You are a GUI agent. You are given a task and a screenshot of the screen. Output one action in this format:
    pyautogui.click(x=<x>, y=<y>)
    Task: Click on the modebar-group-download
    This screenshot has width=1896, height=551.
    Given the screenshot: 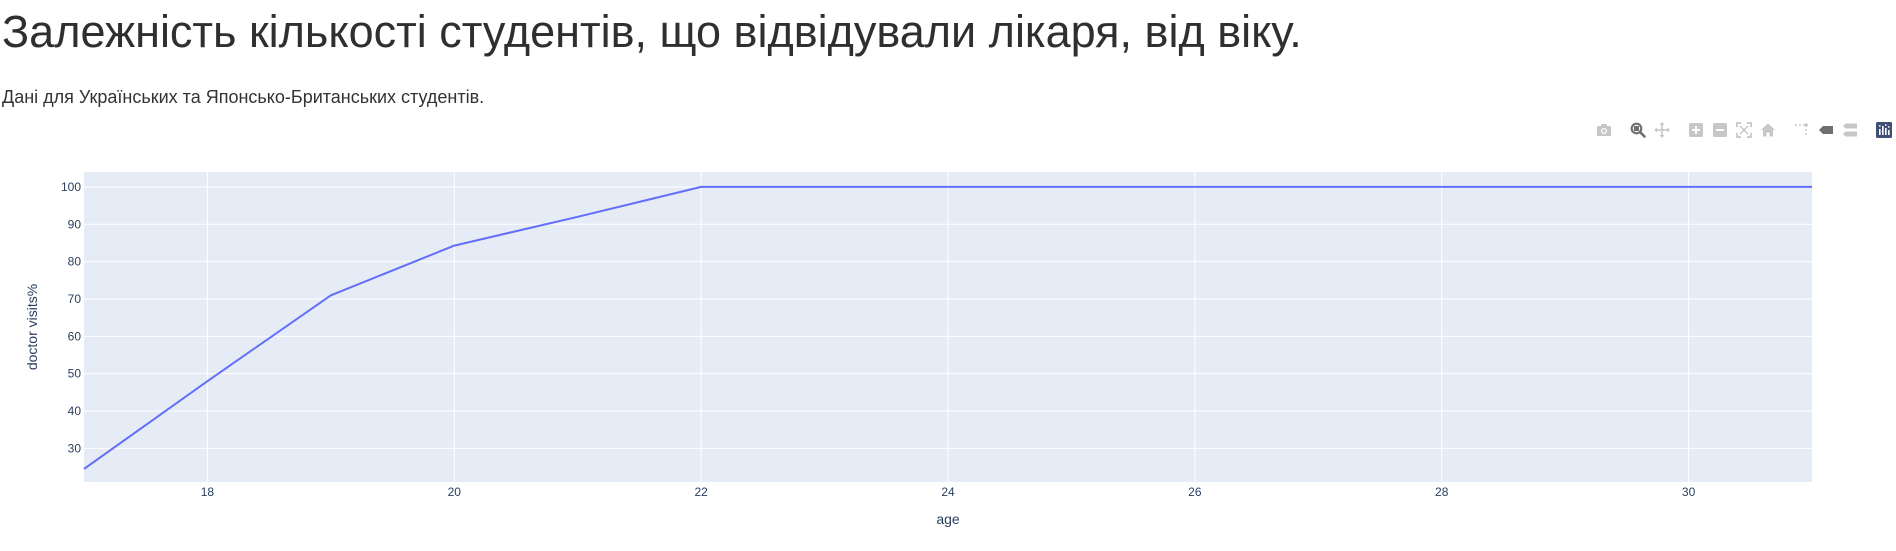 What is the action you would take?
    pyautogui.click(x=1604, y=130)
    